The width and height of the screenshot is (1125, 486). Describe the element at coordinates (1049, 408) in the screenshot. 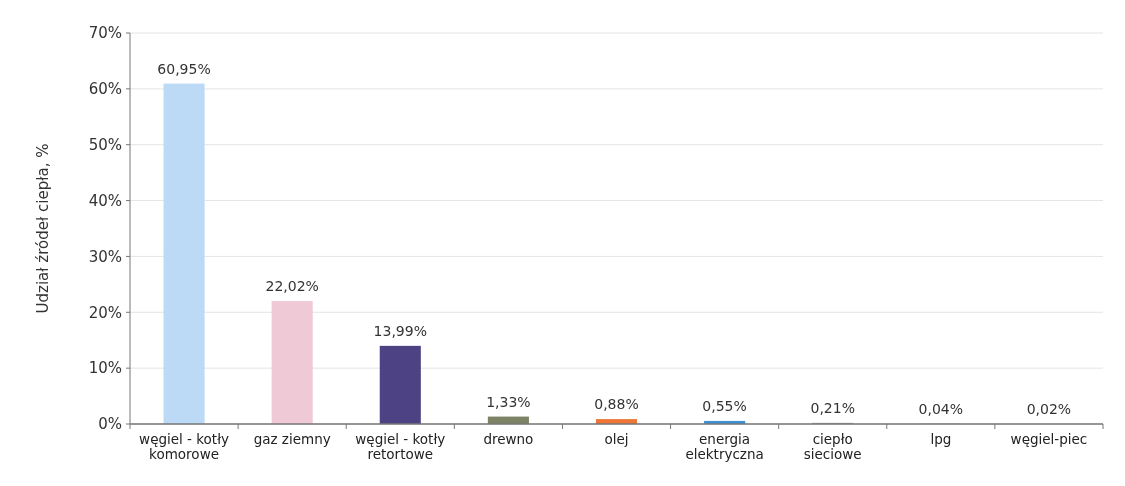

I see `data-label: 0,02%` at that location.